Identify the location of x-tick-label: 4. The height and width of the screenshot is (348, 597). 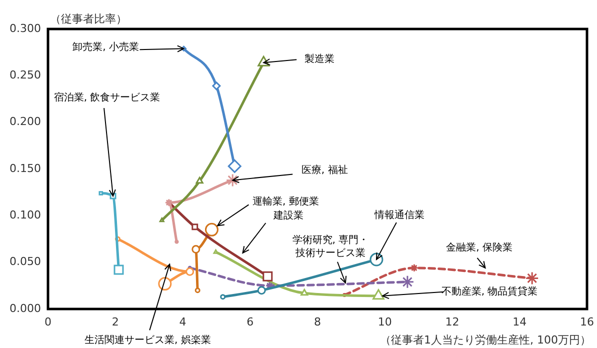
(182, 321).